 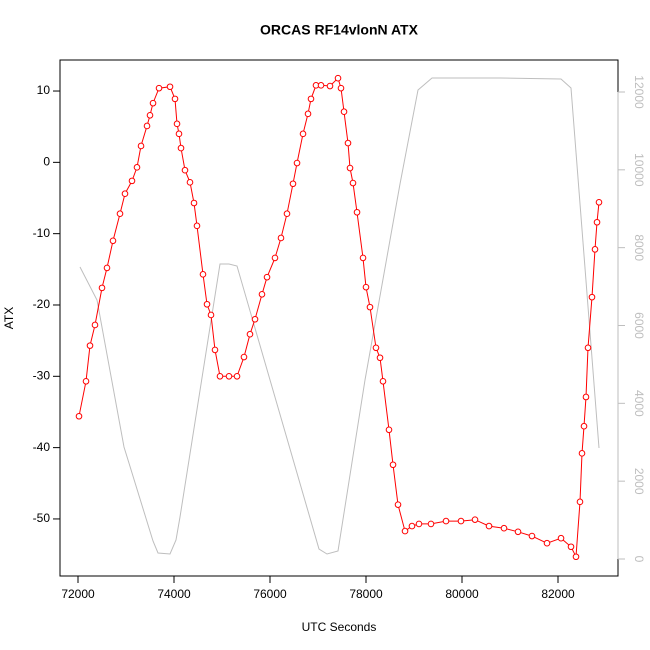 What do you see at coordinates (9, 318) in the screenshot?
I see `y-axis-label: ATX` at bounding box center [9, 318].